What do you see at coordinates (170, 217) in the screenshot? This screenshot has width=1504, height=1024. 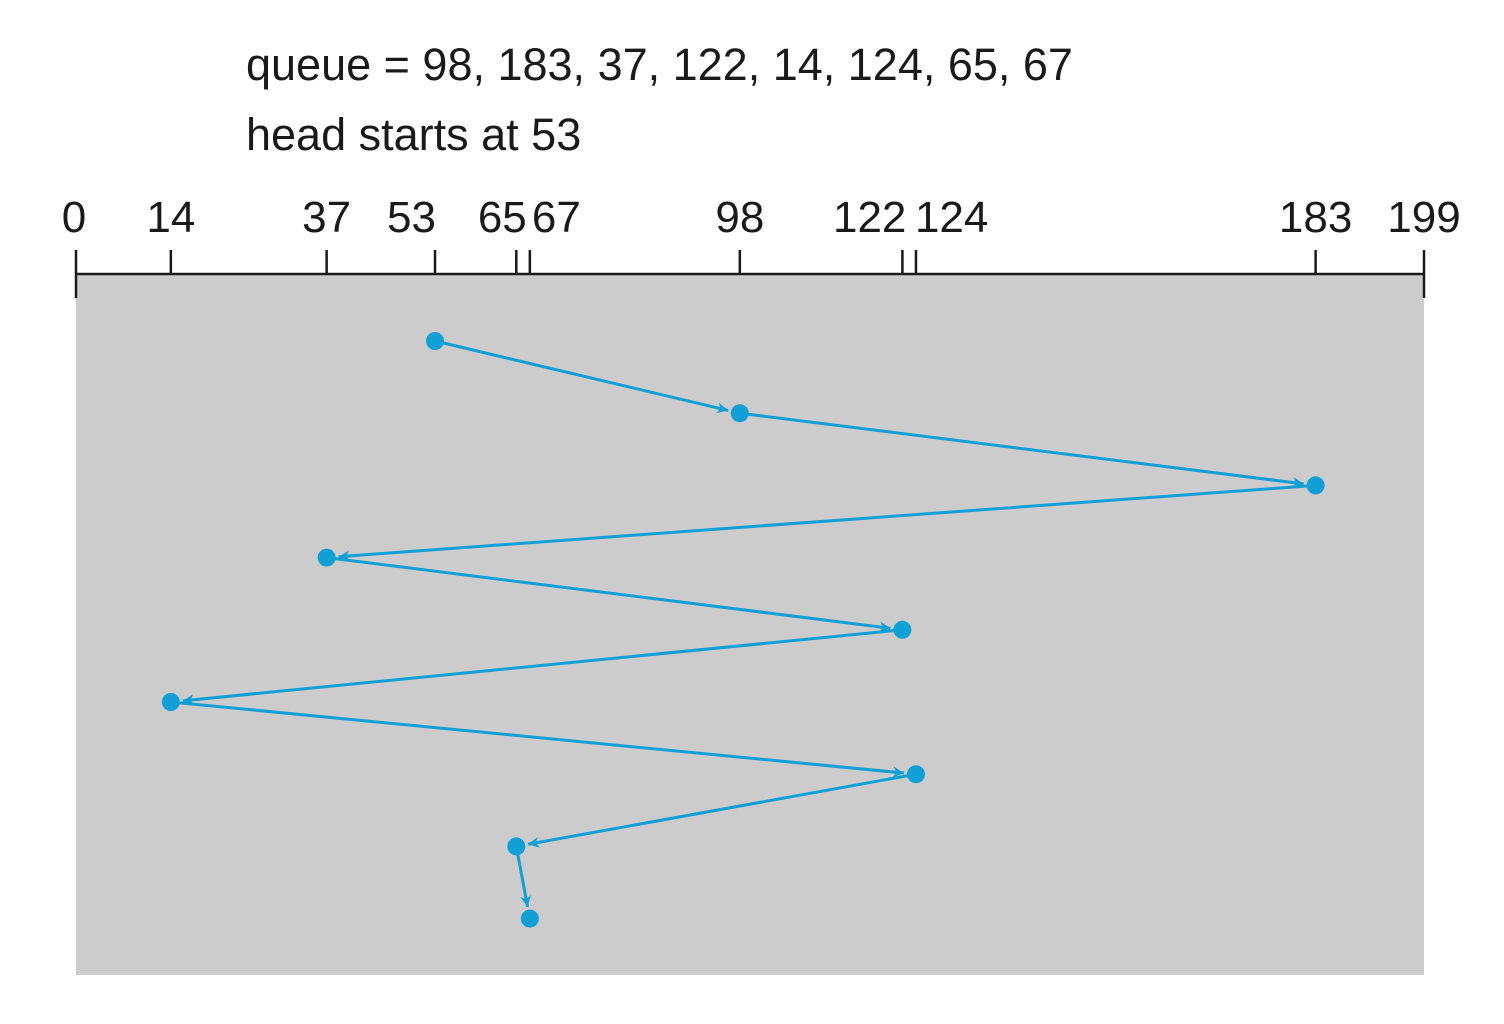 I see `tick-label: 14` at bounding box center [170, 217].